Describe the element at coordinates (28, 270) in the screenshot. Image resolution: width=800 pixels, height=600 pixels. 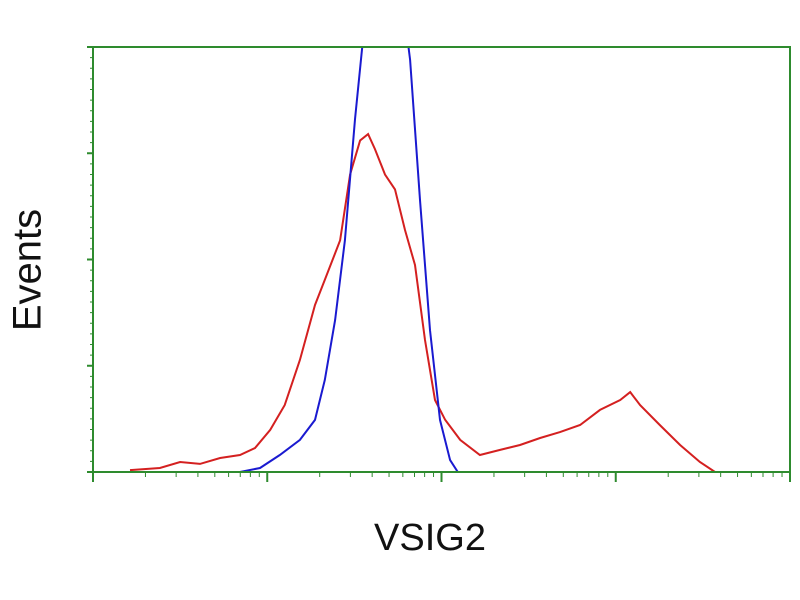
I see `y-axis-label: Events` at that location.